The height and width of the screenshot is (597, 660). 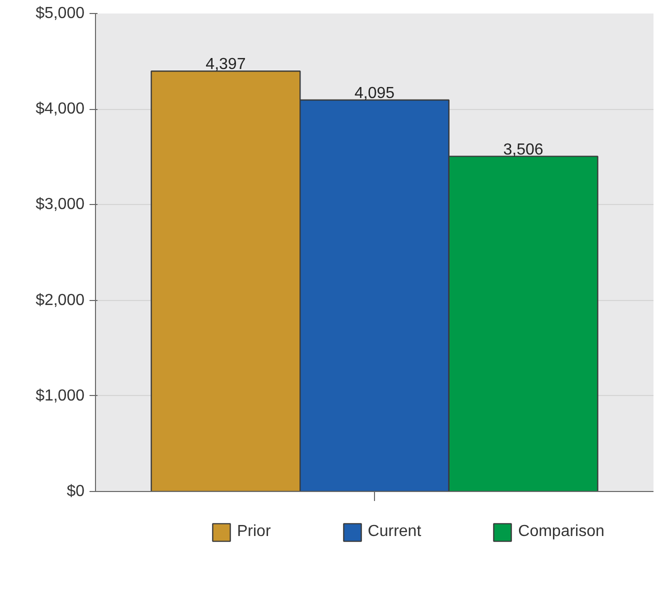 What do you see at coordinates (75, 491) in the screenshot?
I see `y-tick-label: $0` at bounding box center [75, 491].